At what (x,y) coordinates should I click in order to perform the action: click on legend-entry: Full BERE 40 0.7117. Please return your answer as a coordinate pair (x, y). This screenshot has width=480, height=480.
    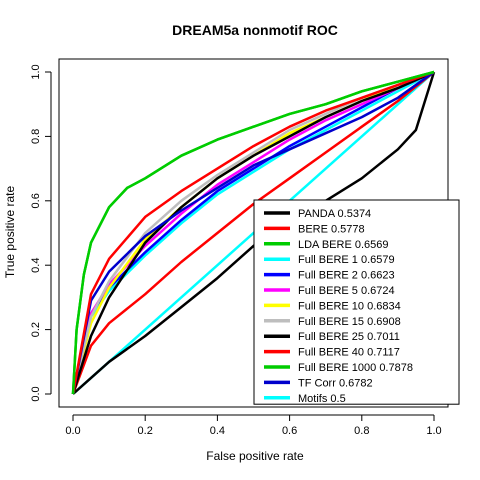
    Looking at the image, I should click on (349, 353).